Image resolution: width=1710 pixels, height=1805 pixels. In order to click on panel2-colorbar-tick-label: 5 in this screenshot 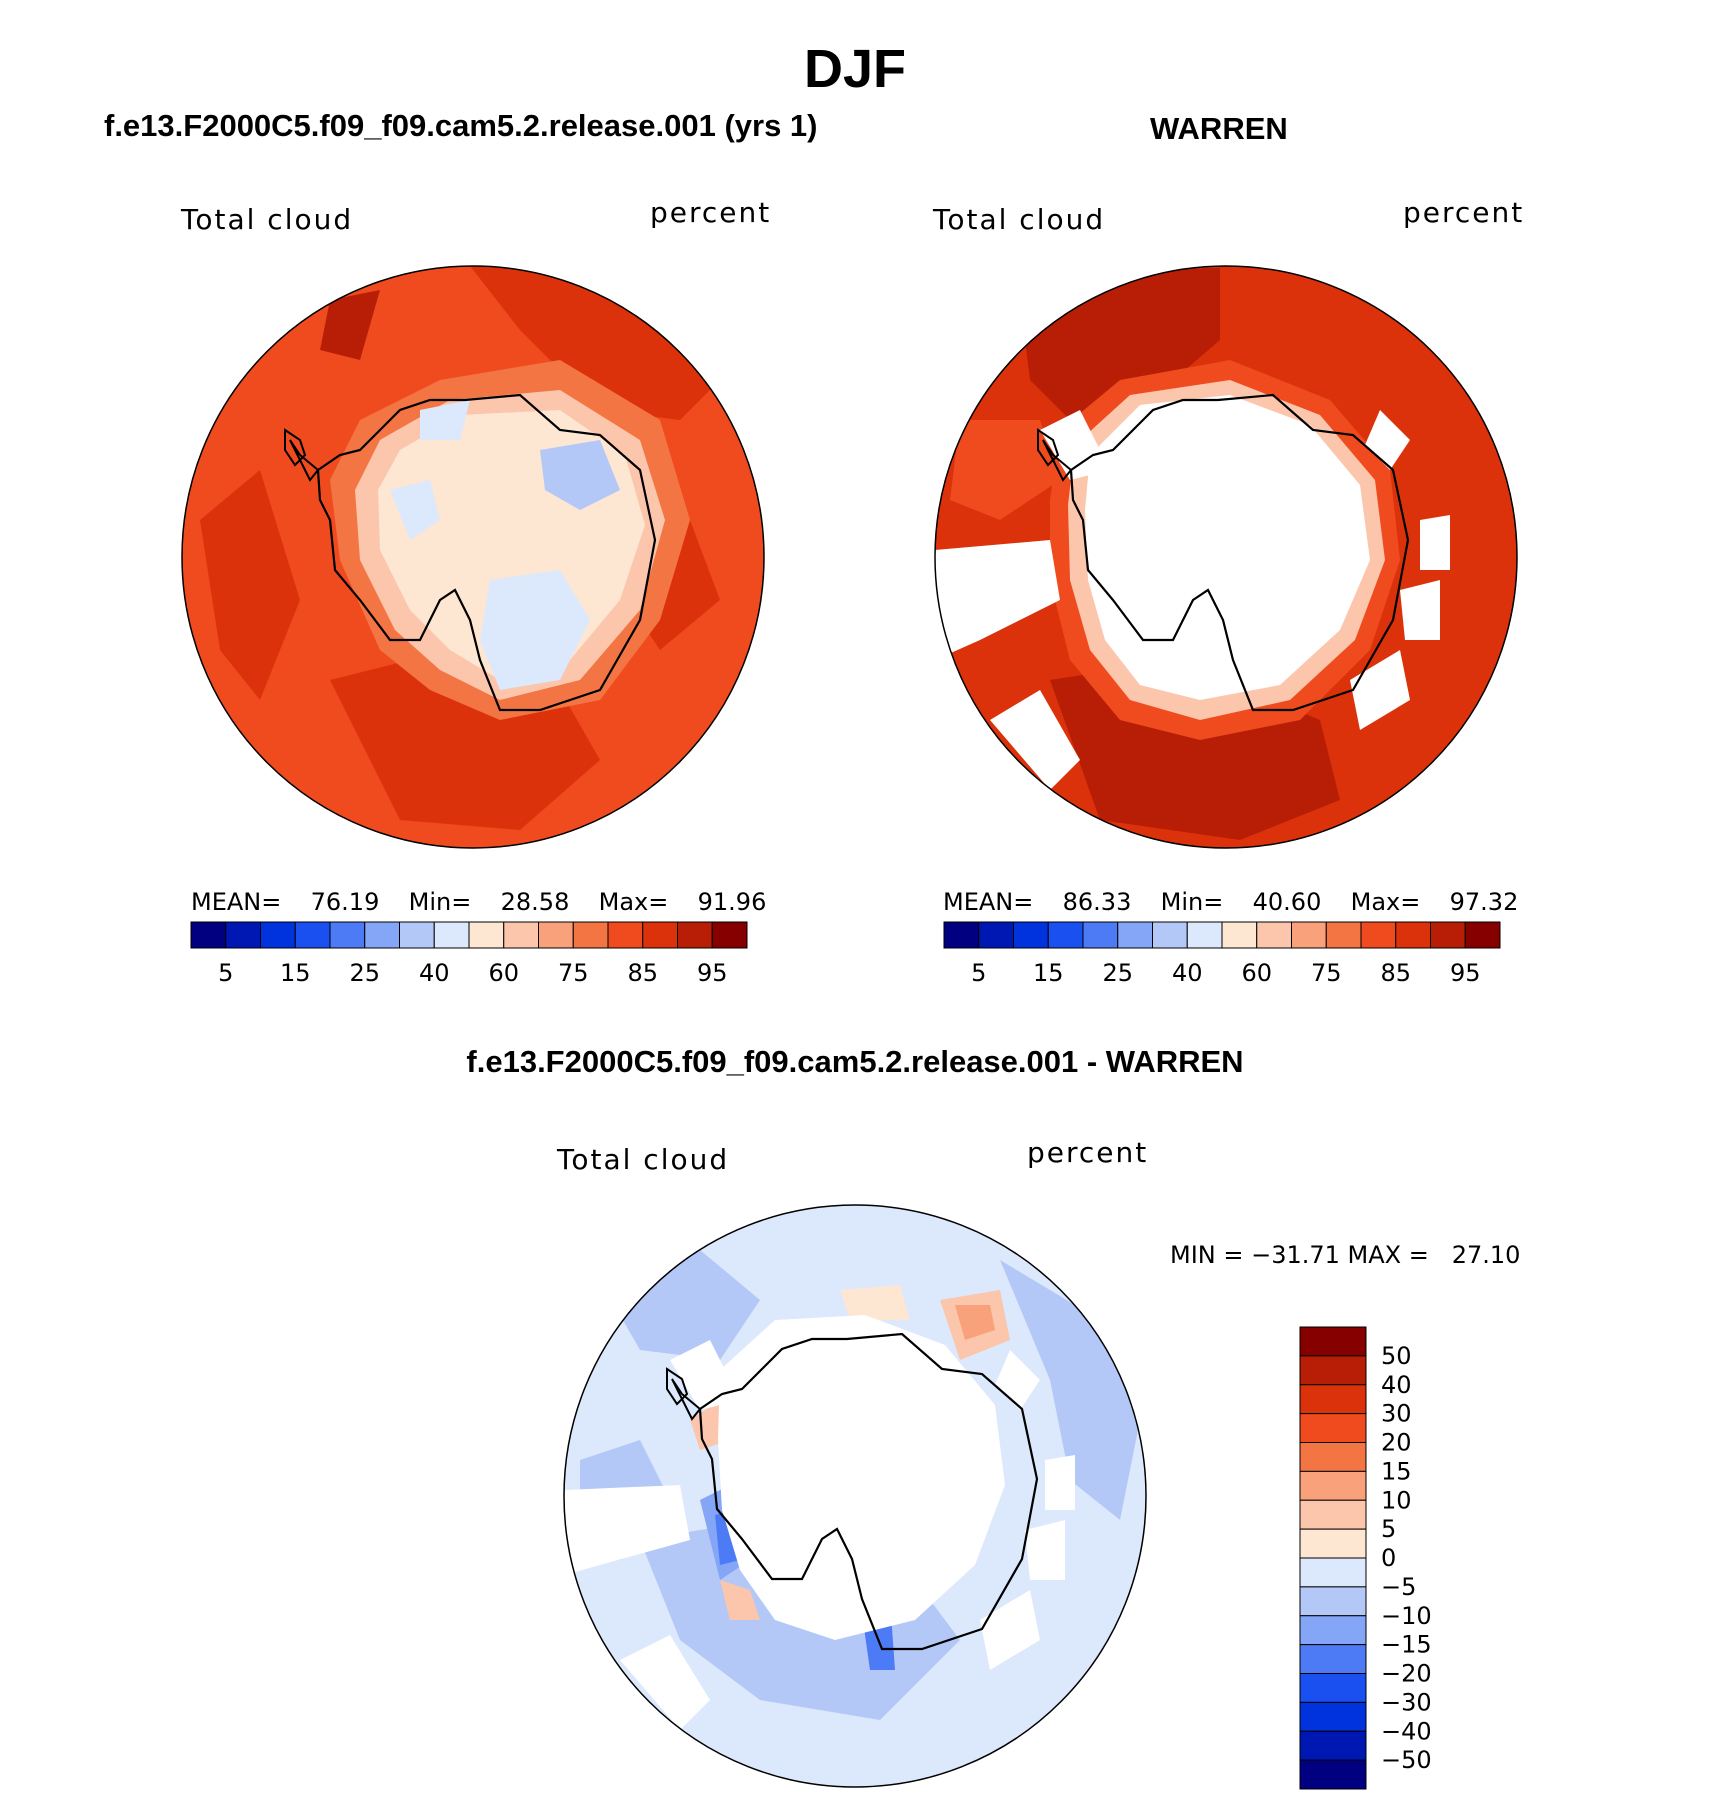, I will do `click(978, 973)`.